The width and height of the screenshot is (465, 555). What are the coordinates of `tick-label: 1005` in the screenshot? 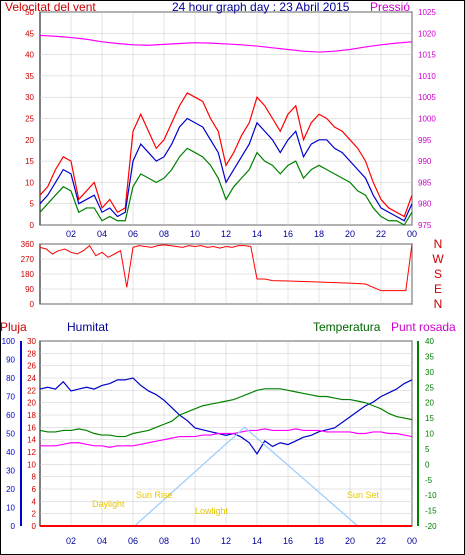 It's located at (427, 97).